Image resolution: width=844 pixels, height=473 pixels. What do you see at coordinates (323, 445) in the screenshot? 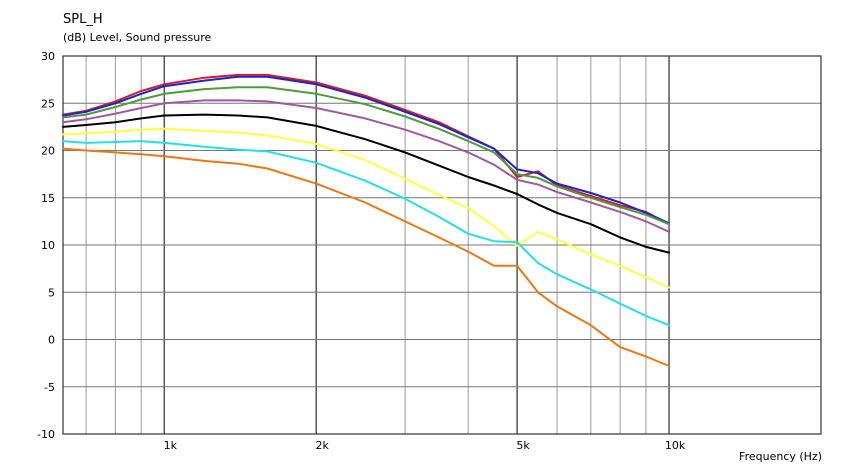
I see `x-tick-label: 2k` at bounding box center [323, 445].